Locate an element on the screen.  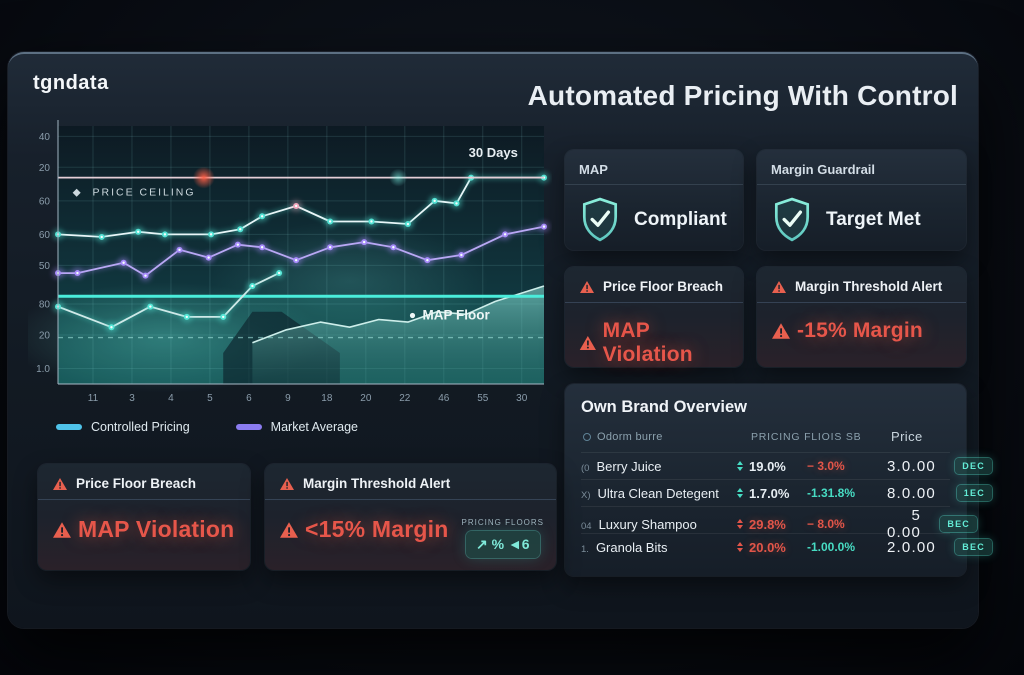
pct-secondary: − 3.0% is located at coordinates (826, 466).